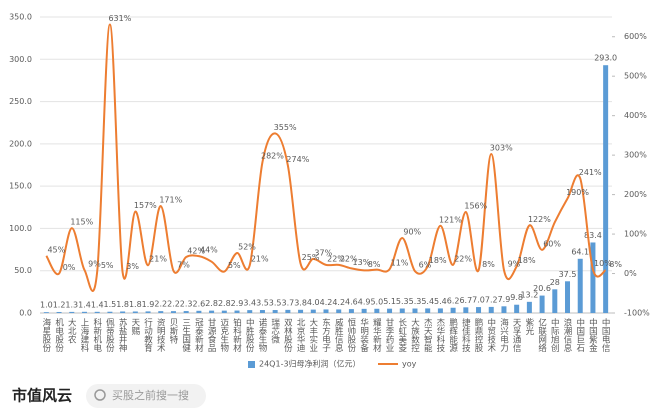  Describe the element at coordinates (81, 222) in the screenshot. I see `line-label: 115%` at that location.